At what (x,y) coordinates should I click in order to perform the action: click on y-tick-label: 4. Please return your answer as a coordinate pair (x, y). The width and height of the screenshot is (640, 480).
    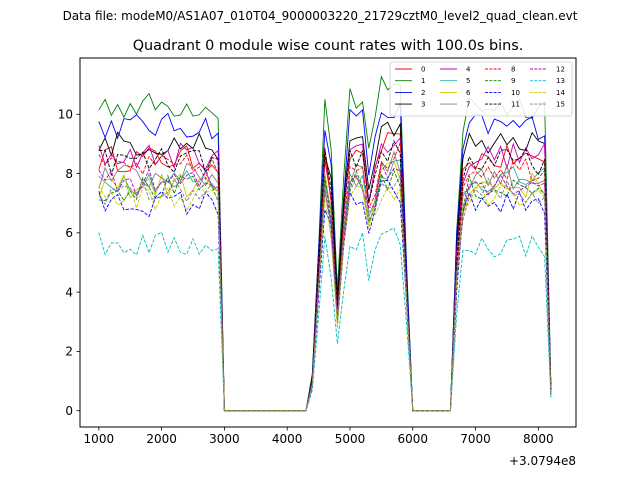
    Looking at the image, I should click on (69, 292).